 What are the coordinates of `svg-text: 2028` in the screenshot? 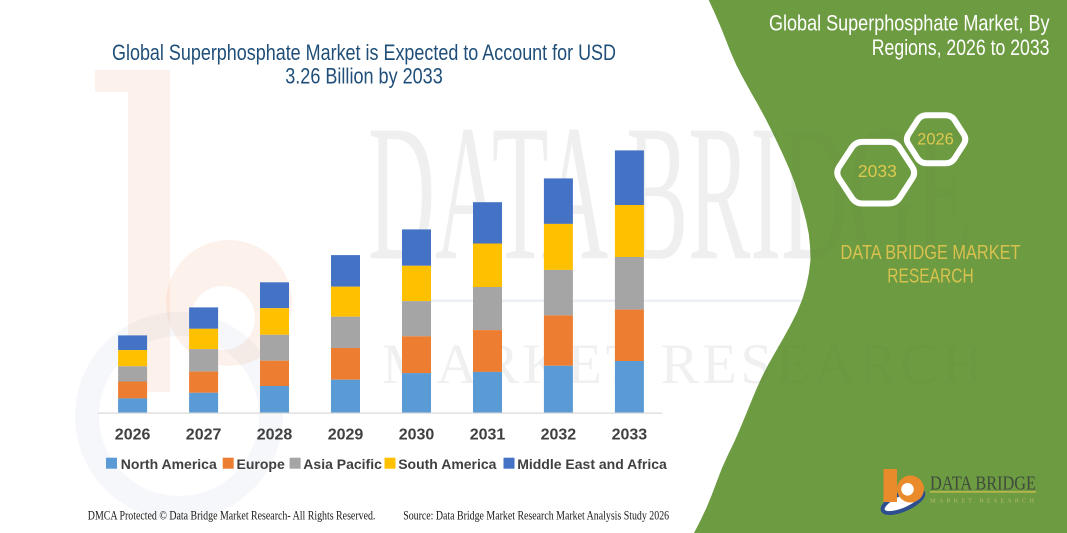 It's located at (275, 435).